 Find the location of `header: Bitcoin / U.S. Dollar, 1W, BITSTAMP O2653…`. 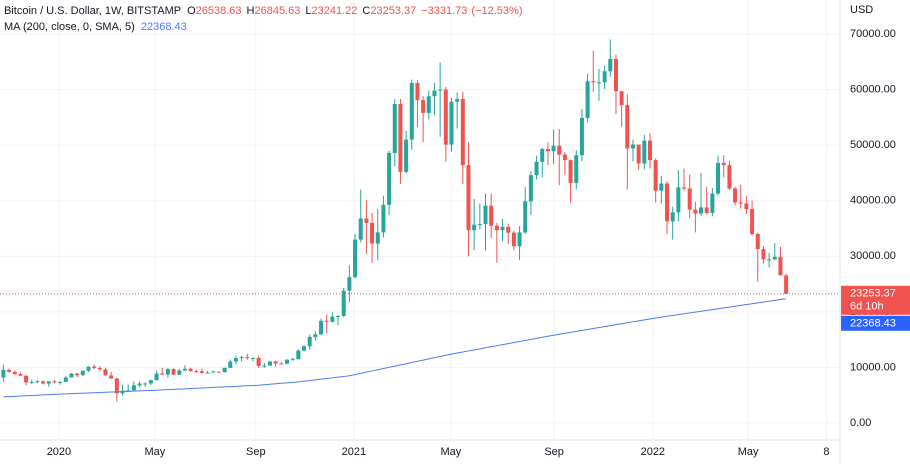

header: Bitcoin / U.S. Dollar, 1W, BITSTAMP O2653… is located at coordinates (263, 11).